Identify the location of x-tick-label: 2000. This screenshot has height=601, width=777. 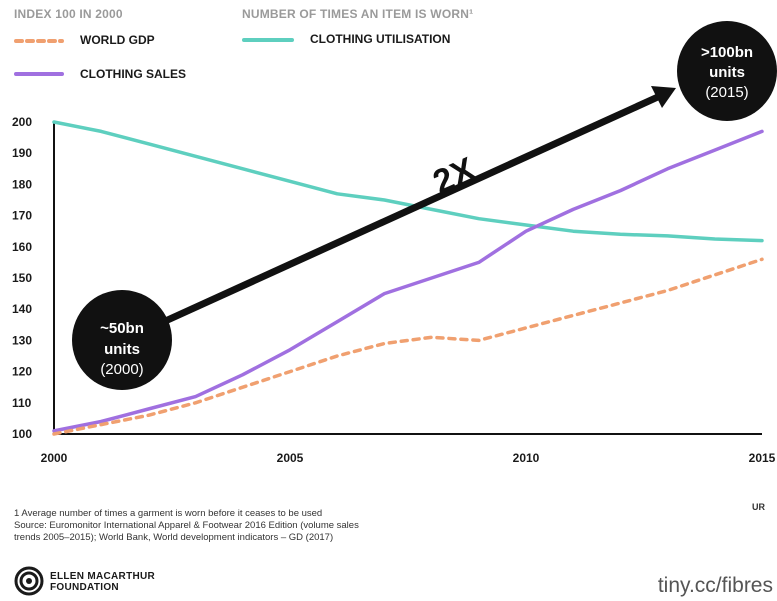
(54, 458).